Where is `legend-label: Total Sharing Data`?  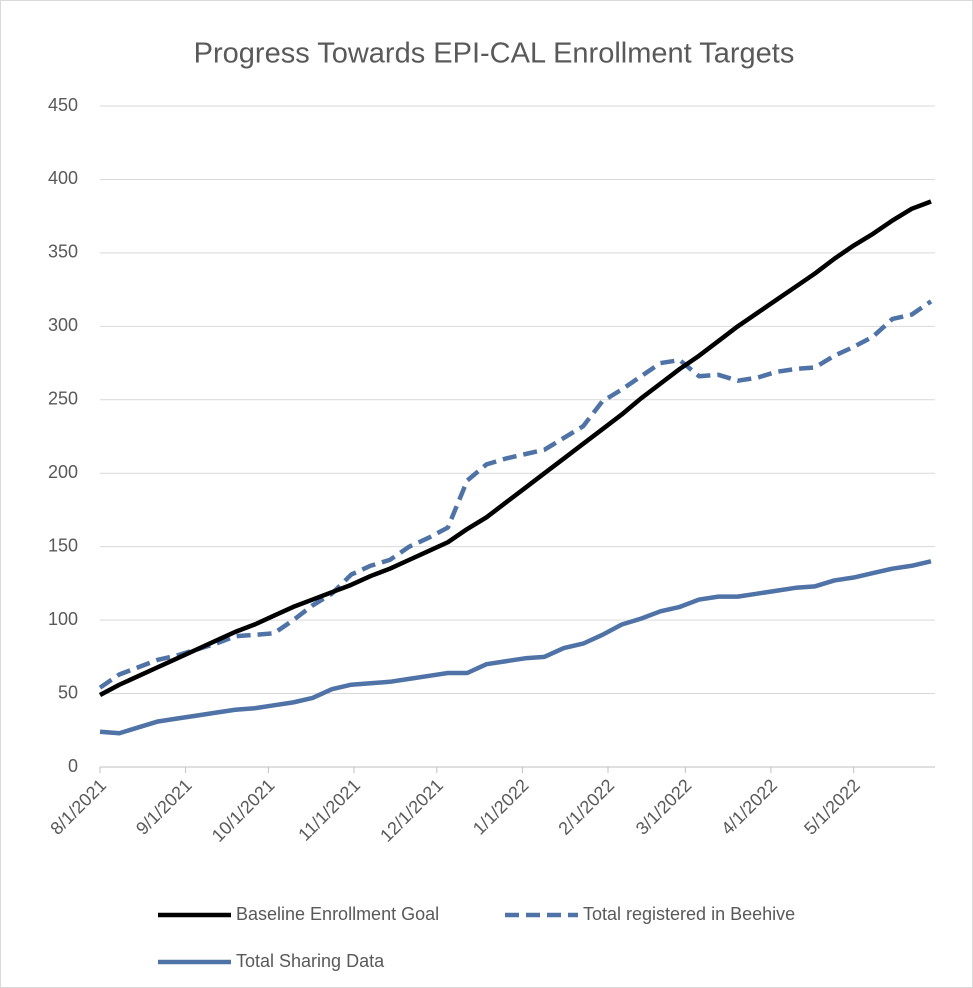
legend-label: Total Sharing Data is located at coordinates (310, 961).